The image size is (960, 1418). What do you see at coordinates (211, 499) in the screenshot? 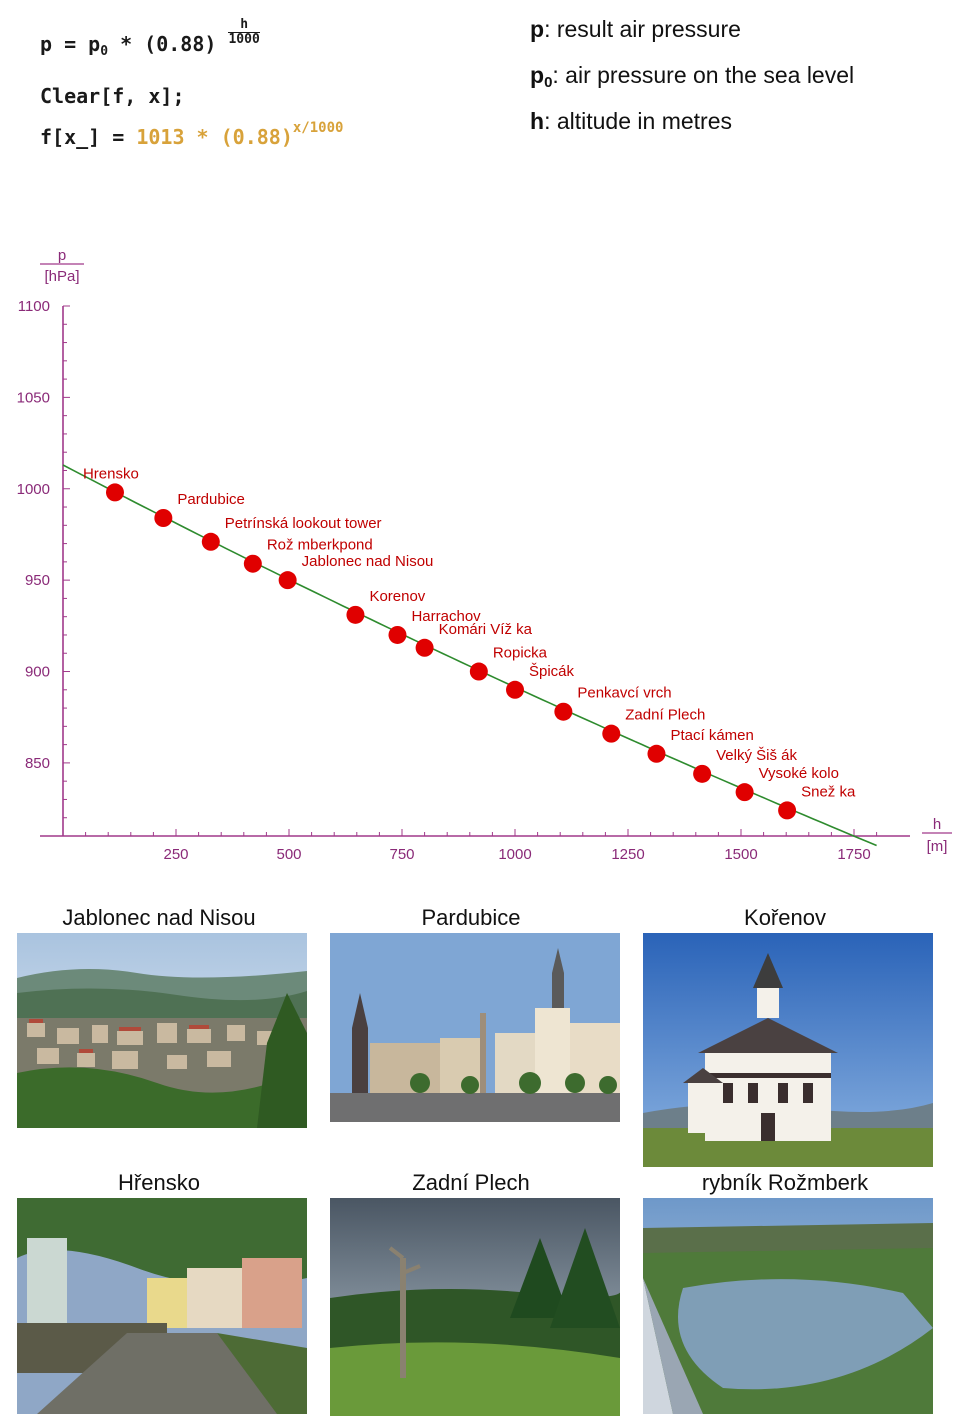
I see `data-point-label: Pardubice` at bounding box center [211, 499].